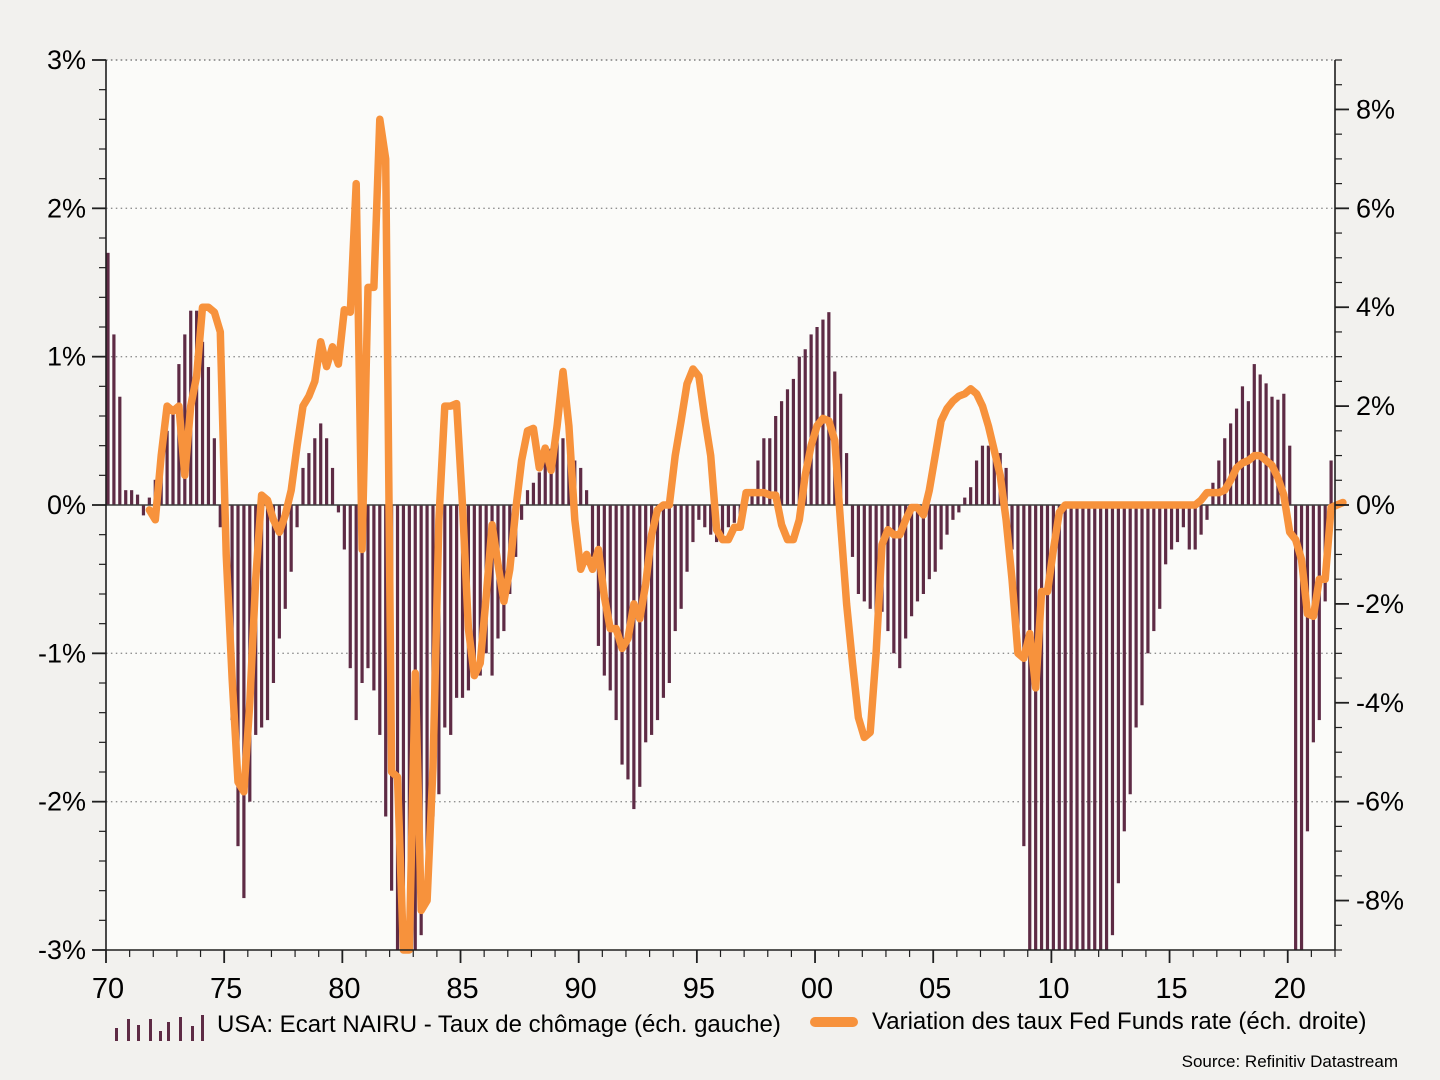 The width and height of the screenshot is (1440, 1080). Describe the element at coordinates (699, 989) in the screenshot. I see `x-tick-label: 95` at that location.